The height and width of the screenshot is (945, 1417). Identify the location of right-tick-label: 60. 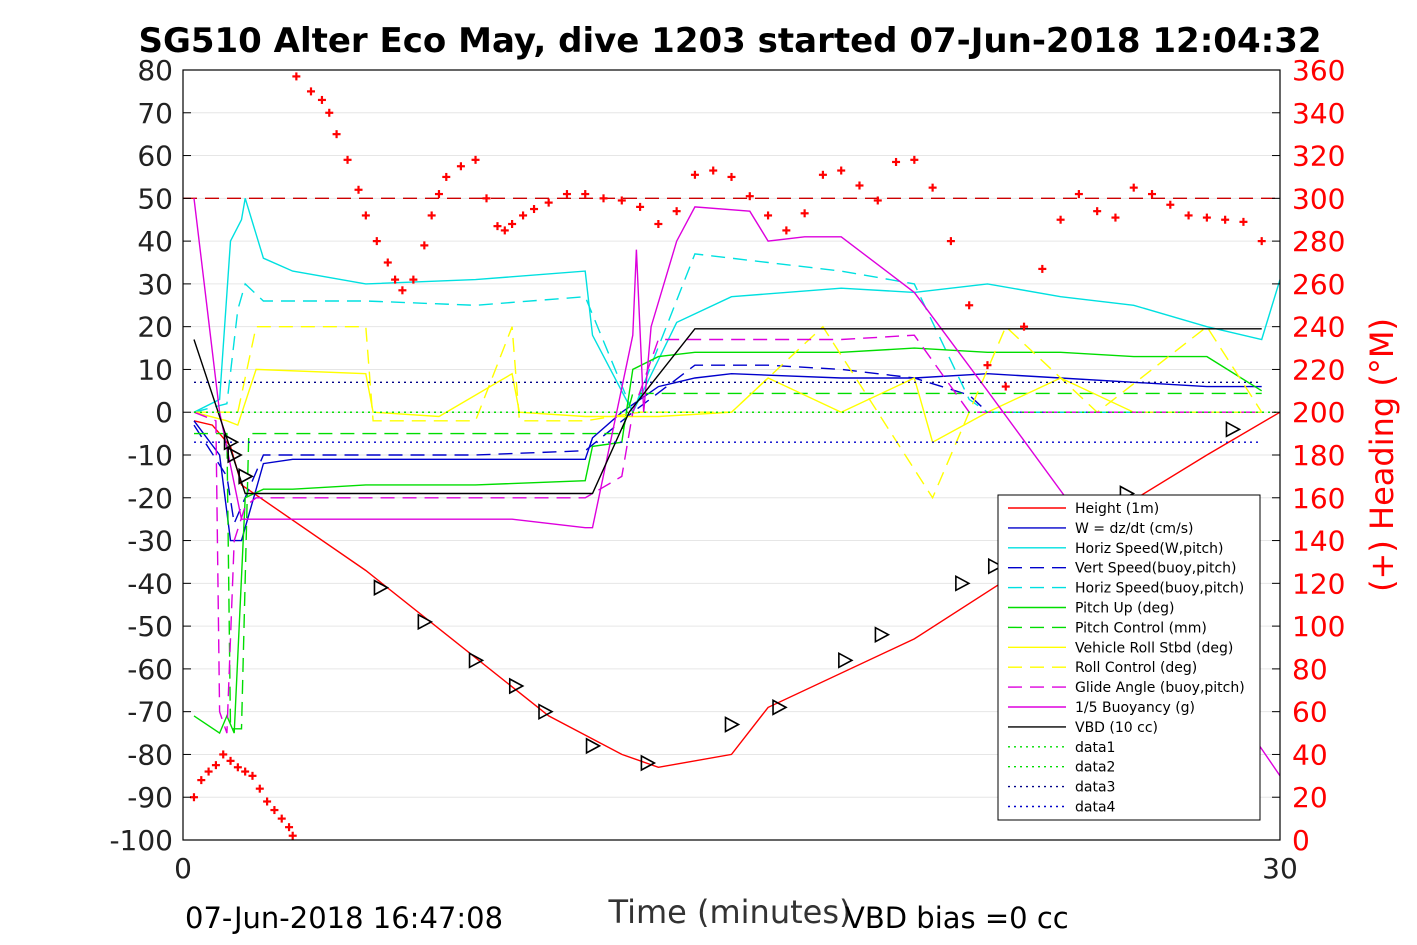
(1310, 712).